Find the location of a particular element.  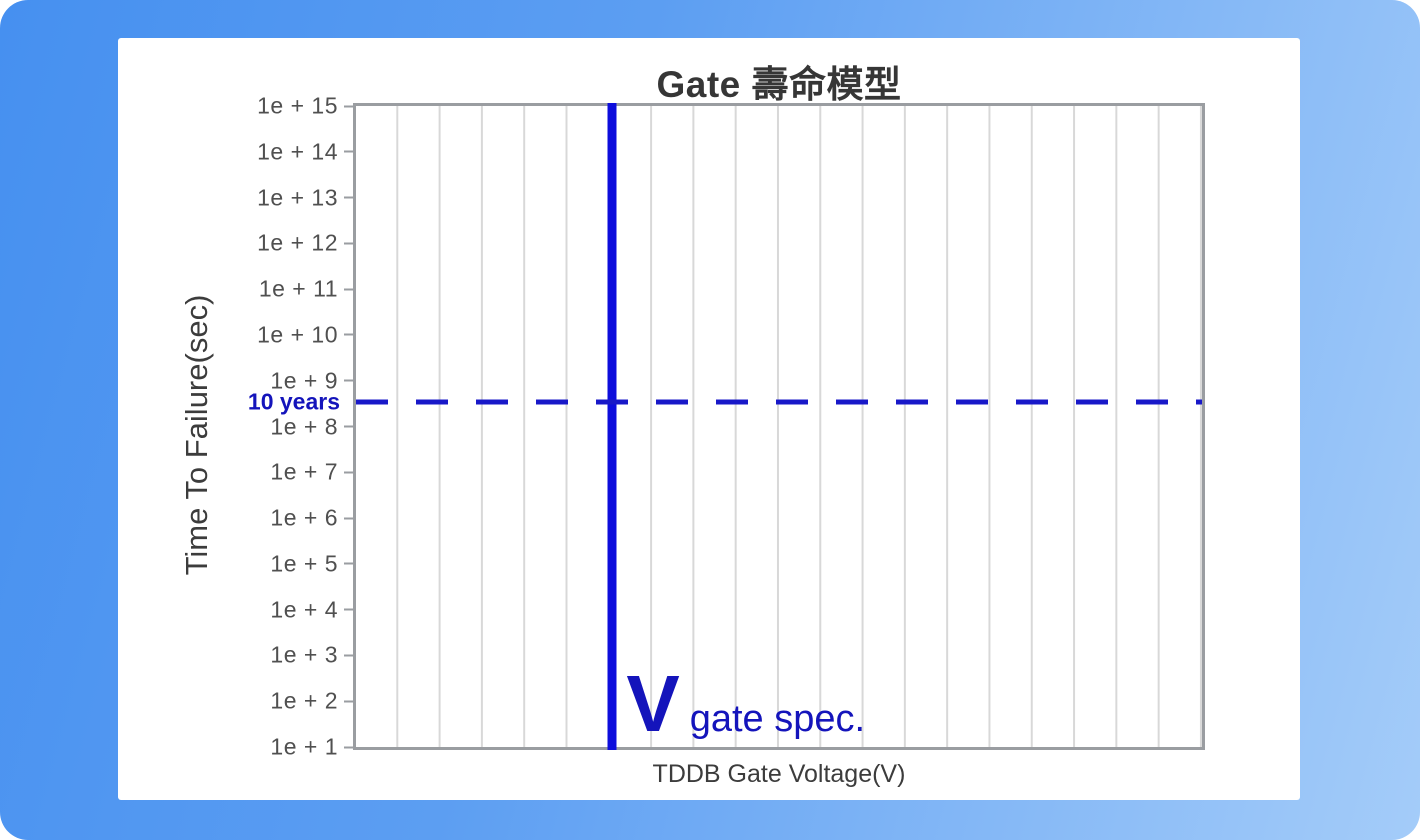

y-tick-label: 1e + 7 is located at coordinates (304, 471).